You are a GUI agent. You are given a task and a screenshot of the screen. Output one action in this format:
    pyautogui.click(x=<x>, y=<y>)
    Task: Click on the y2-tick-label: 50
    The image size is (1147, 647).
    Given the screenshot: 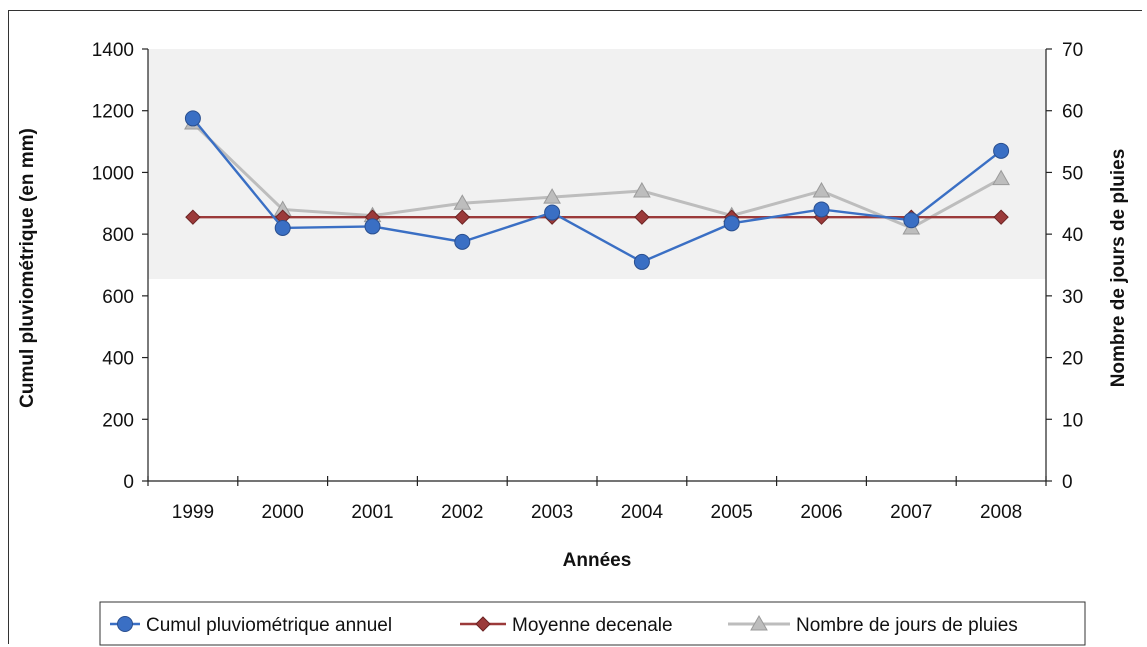 What is the action you would take?
    pyautogui.click(x=1072, y=173)
    